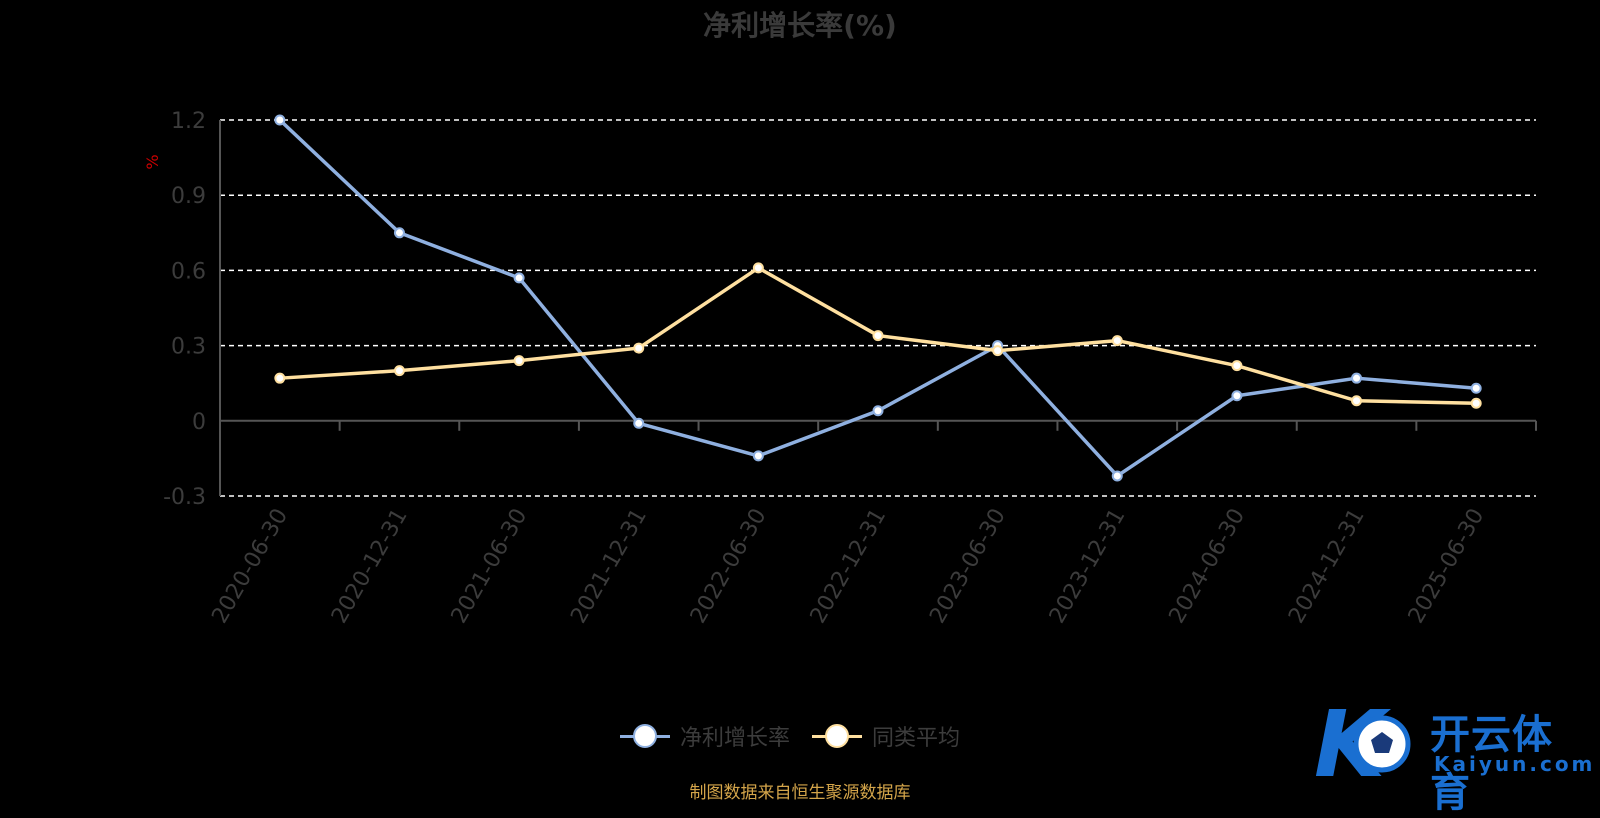 The width and height of the screenshot is (1600, 818). What do you see at coordinates (609, 566) in the screenshot?
I see `x-tick-label: 2021-12-31` at bounding box center [609, 566].